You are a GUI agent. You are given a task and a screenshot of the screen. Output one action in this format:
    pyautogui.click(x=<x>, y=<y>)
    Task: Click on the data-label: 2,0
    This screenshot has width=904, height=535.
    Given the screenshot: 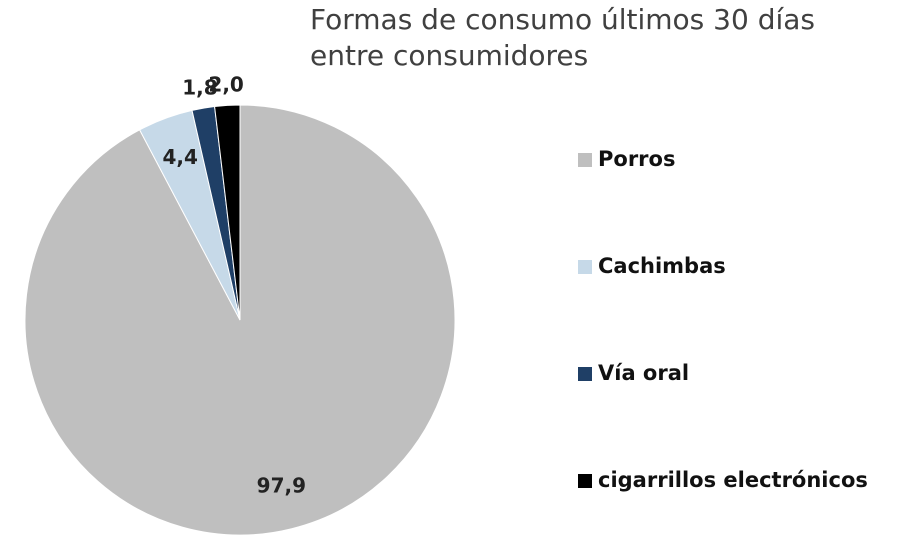 What is the action you would take?
    pyautogui.click(x=225, y=85)
    